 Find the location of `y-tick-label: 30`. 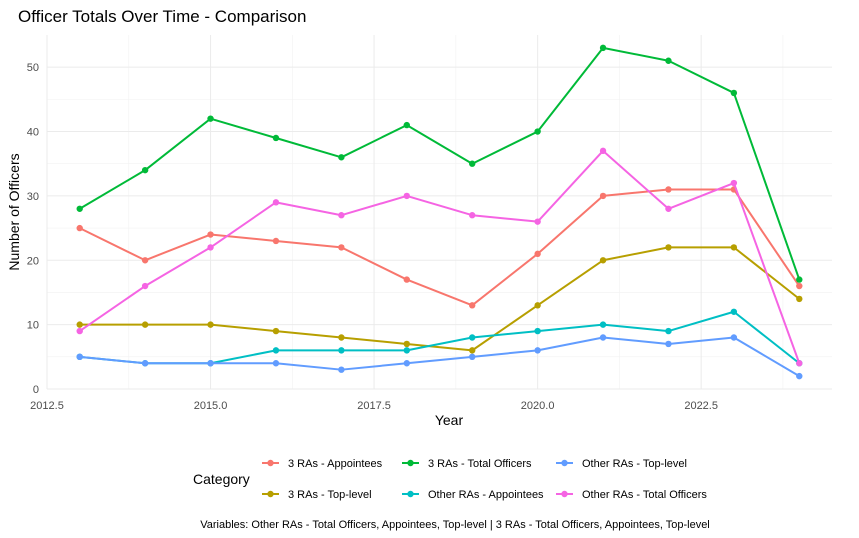

y-tick-label: 30 is located at coordinates (33, 197).